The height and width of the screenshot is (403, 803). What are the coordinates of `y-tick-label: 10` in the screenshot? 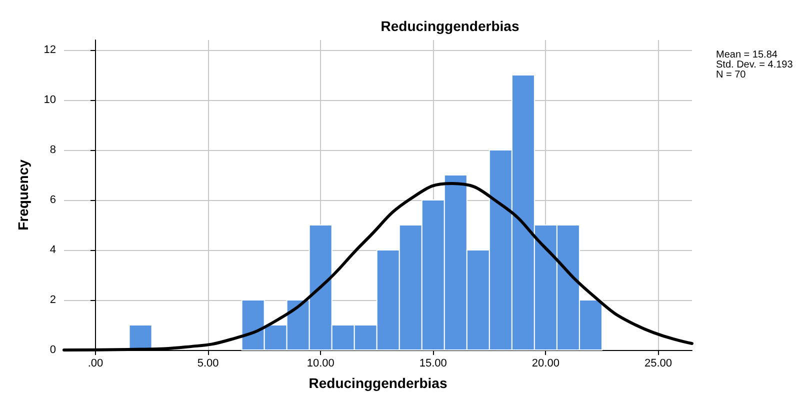 It's located at (50, 100).